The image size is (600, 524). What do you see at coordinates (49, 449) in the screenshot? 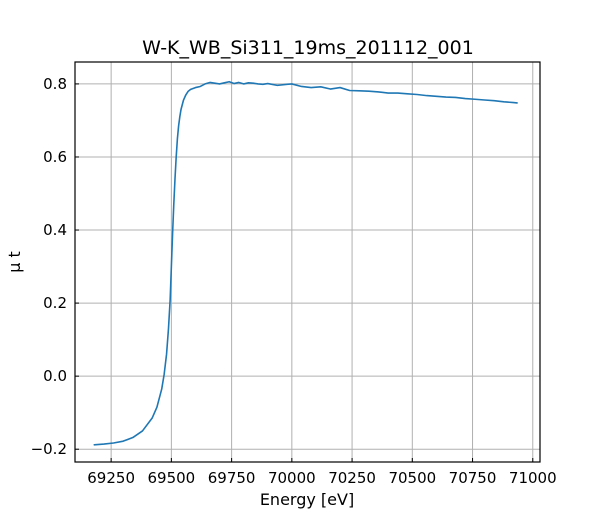
I see `y-tick-label: −0.2` at bounding box center [49, 449].